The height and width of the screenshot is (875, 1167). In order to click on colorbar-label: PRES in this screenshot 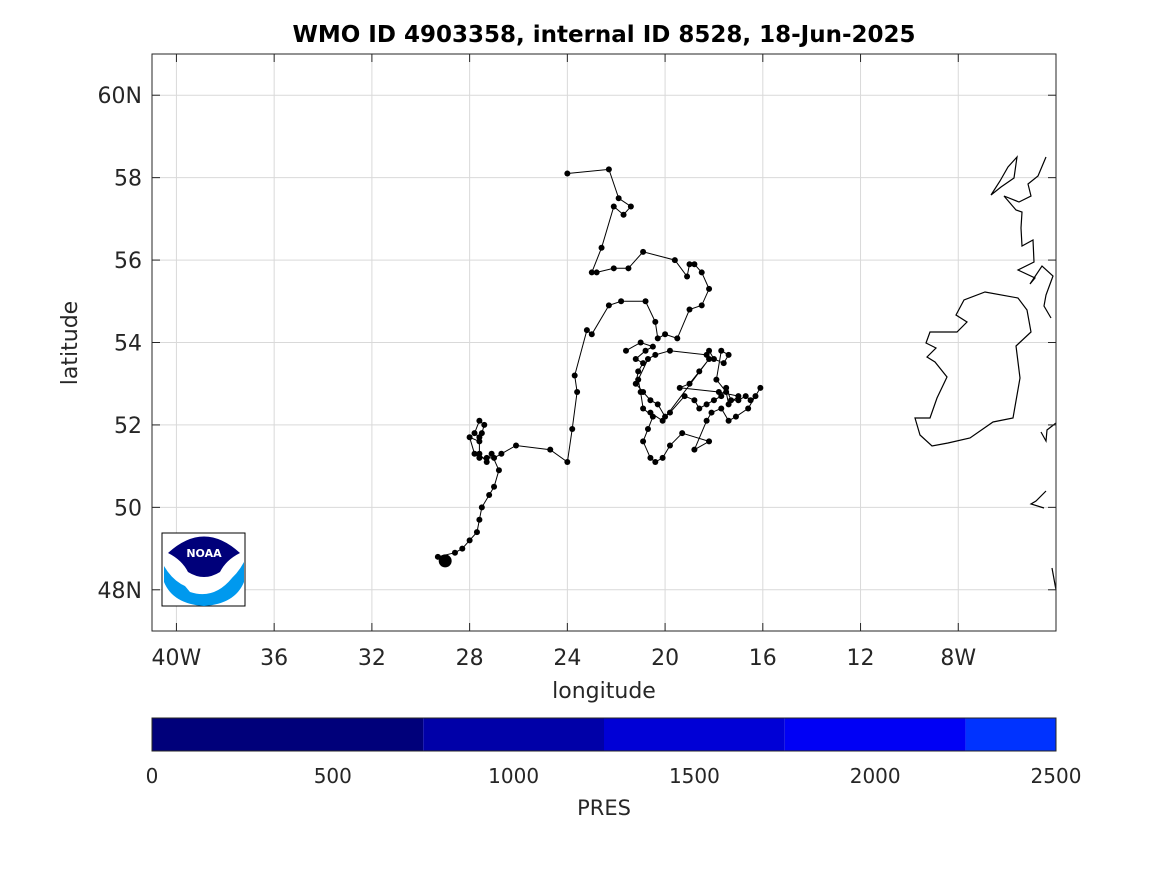, I will do `click(604, 808)`.